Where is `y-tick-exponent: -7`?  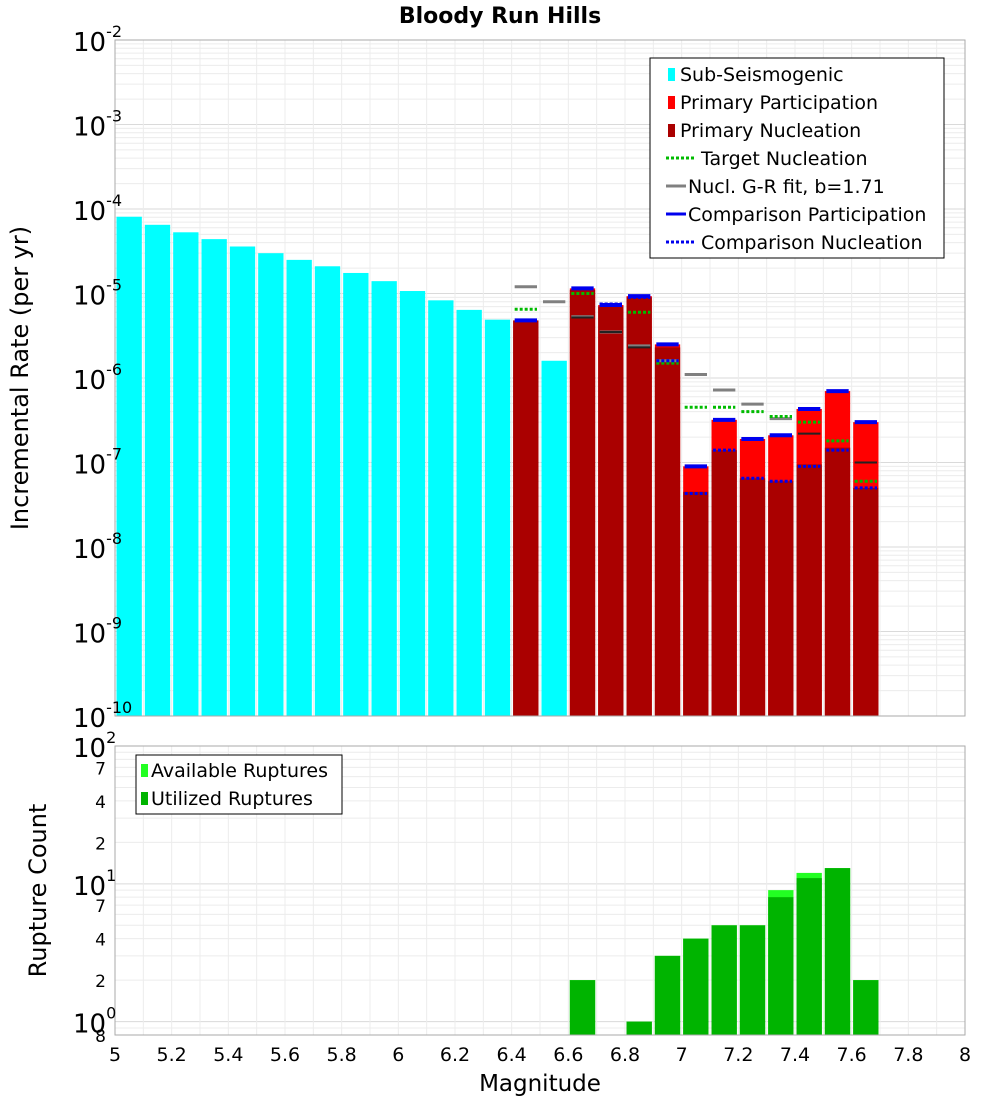
y-tick-exponent: -7 is located at coordinates (114, 454).